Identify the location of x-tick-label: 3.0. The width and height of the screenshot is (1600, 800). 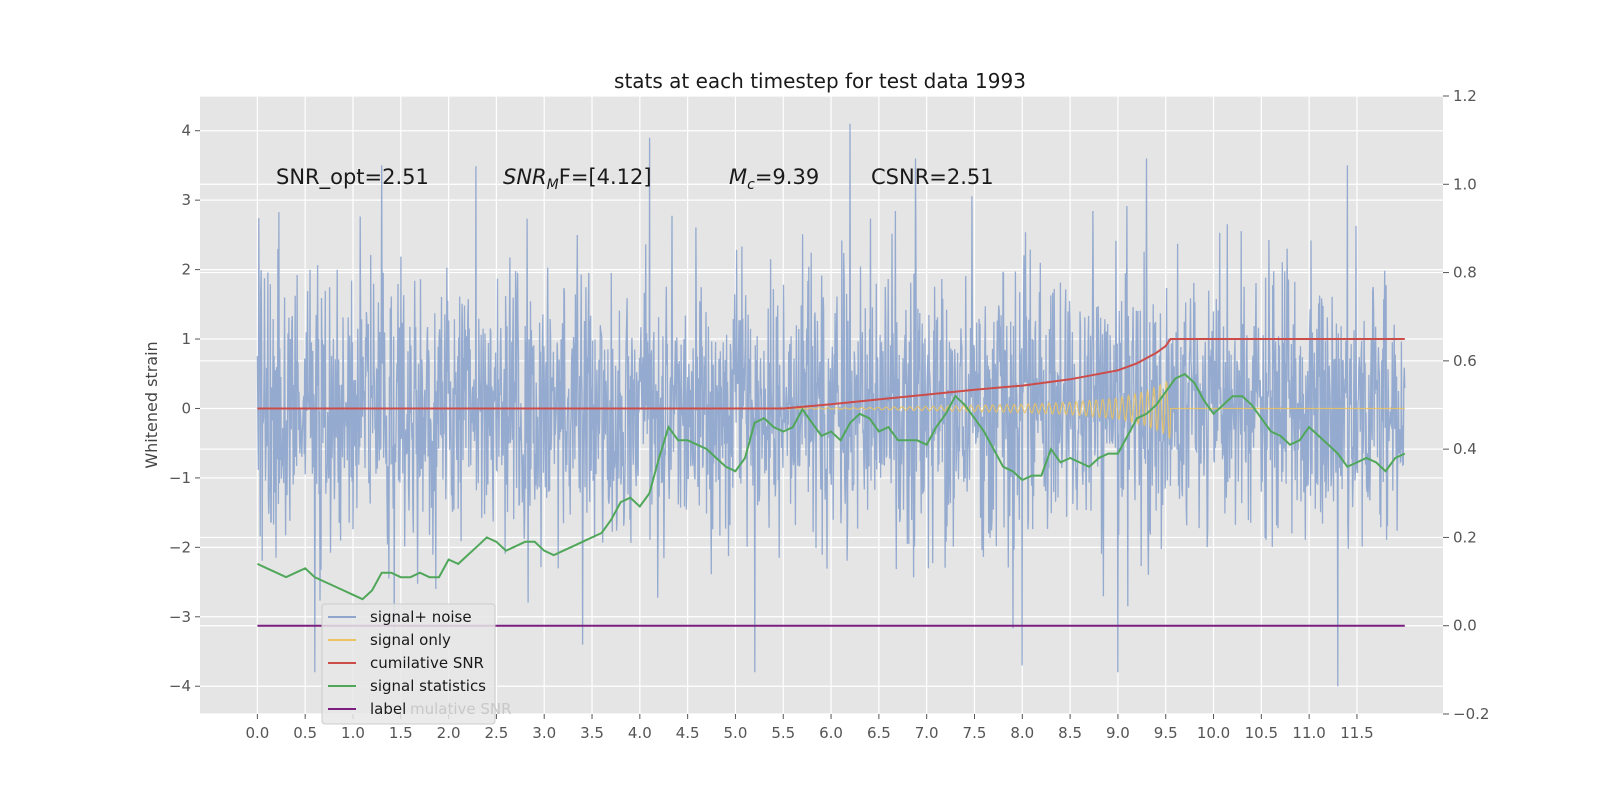
(544, 733).